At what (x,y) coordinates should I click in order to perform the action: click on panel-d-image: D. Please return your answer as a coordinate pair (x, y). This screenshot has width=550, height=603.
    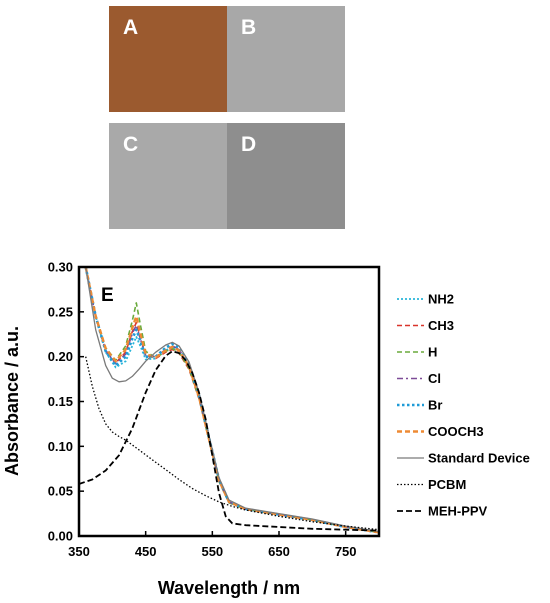
    Looking at the image, I should click on (286, 176).